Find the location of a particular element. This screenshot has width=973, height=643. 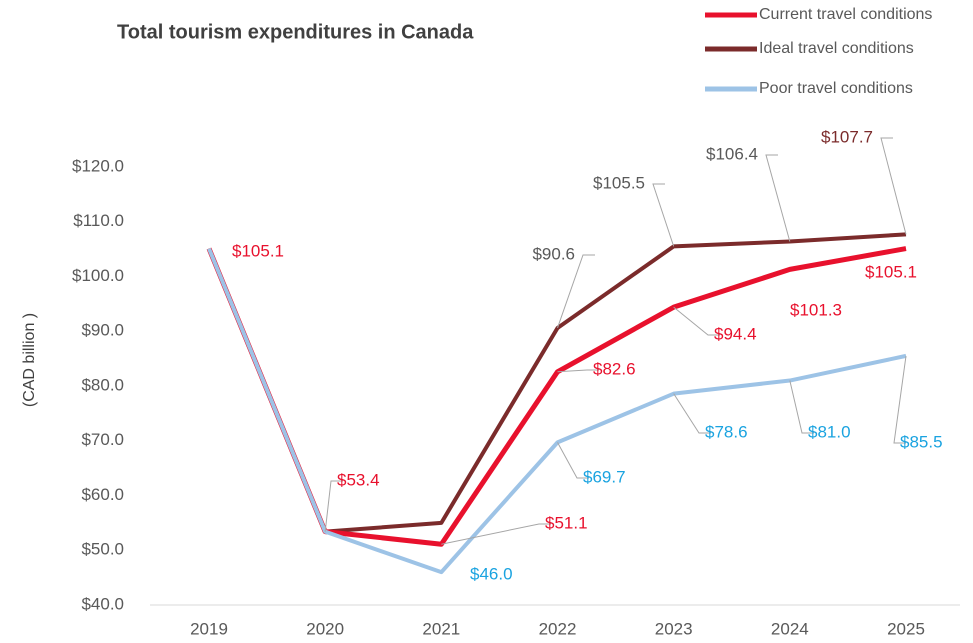

y-tick-label: $90.0 is located at coordinates (102, 330).